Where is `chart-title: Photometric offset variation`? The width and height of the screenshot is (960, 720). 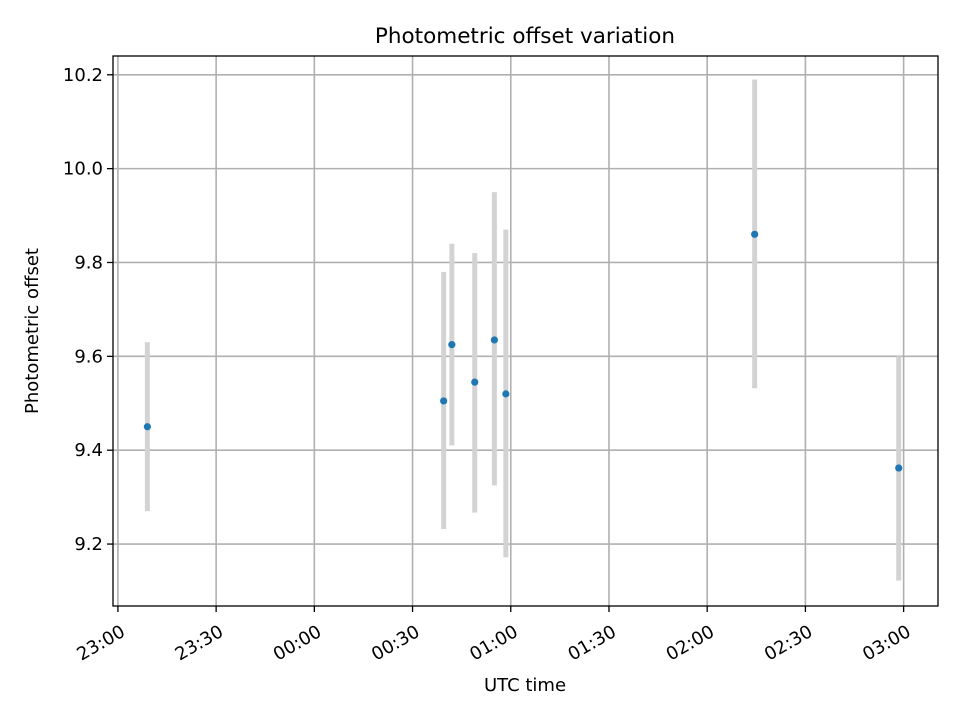
chart-title: Photometric offset variation is located at coordinates (525, 36).